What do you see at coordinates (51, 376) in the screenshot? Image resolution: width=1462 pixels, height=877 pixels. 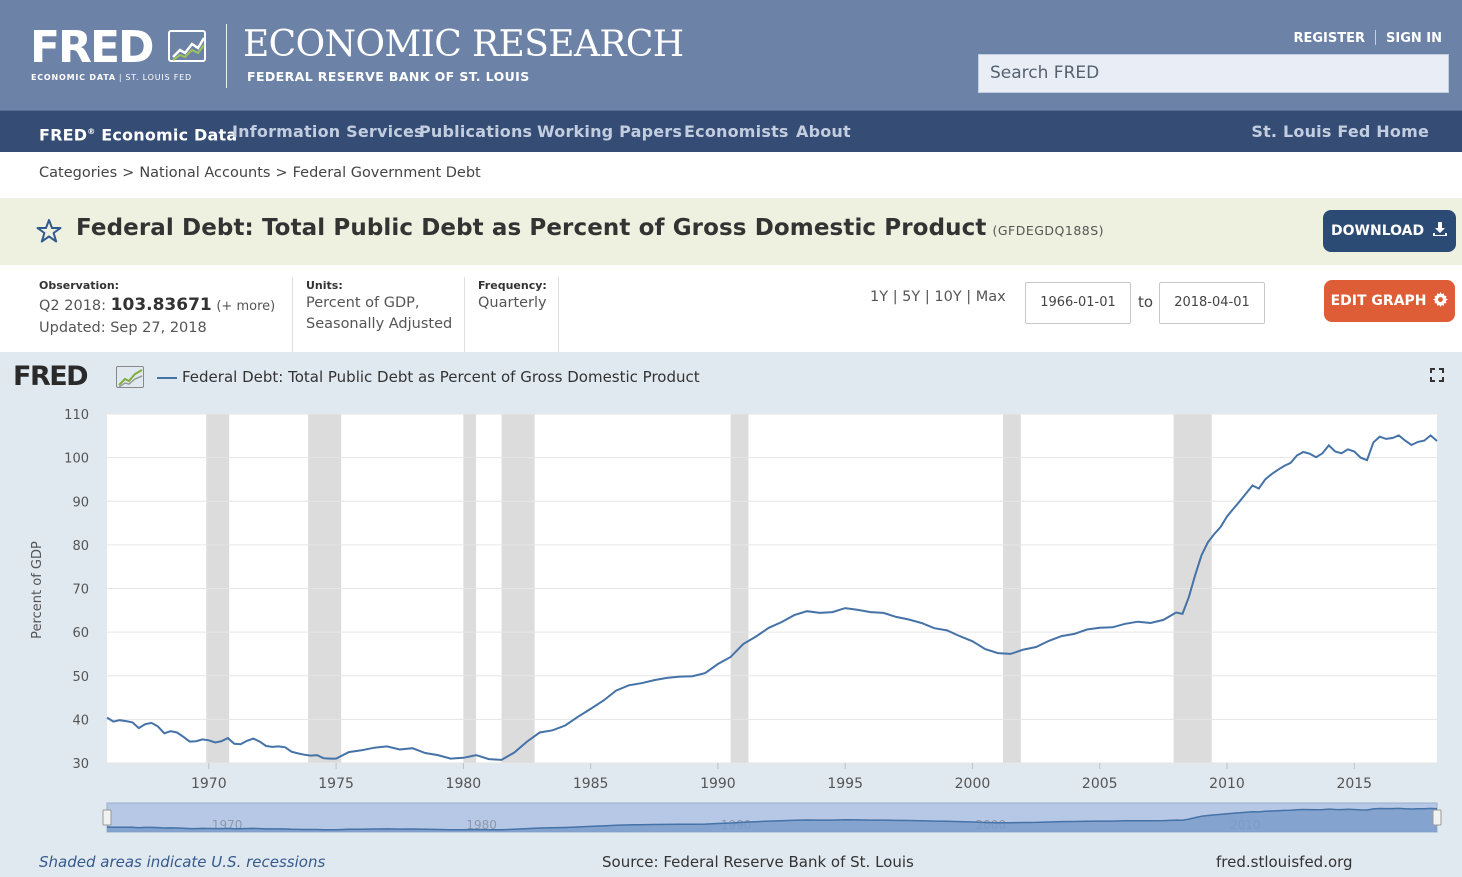 I see `graph-fred-logo: FRED` at bounding box center [51, 376].